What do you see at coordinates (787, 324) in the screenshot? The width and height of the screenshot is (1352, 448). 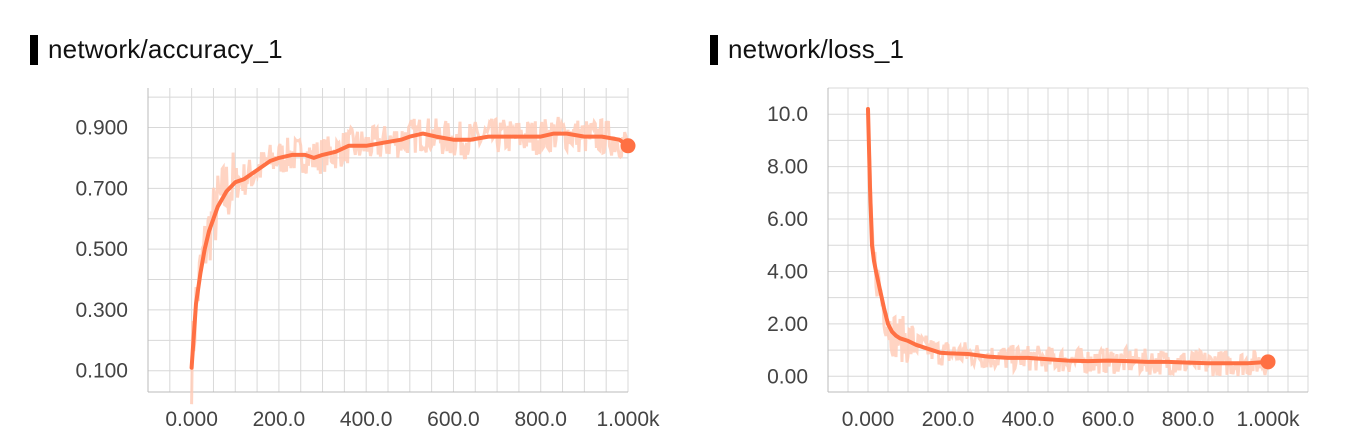 I see `y-tick-label: 2.00` at bounding box center [787, 324].